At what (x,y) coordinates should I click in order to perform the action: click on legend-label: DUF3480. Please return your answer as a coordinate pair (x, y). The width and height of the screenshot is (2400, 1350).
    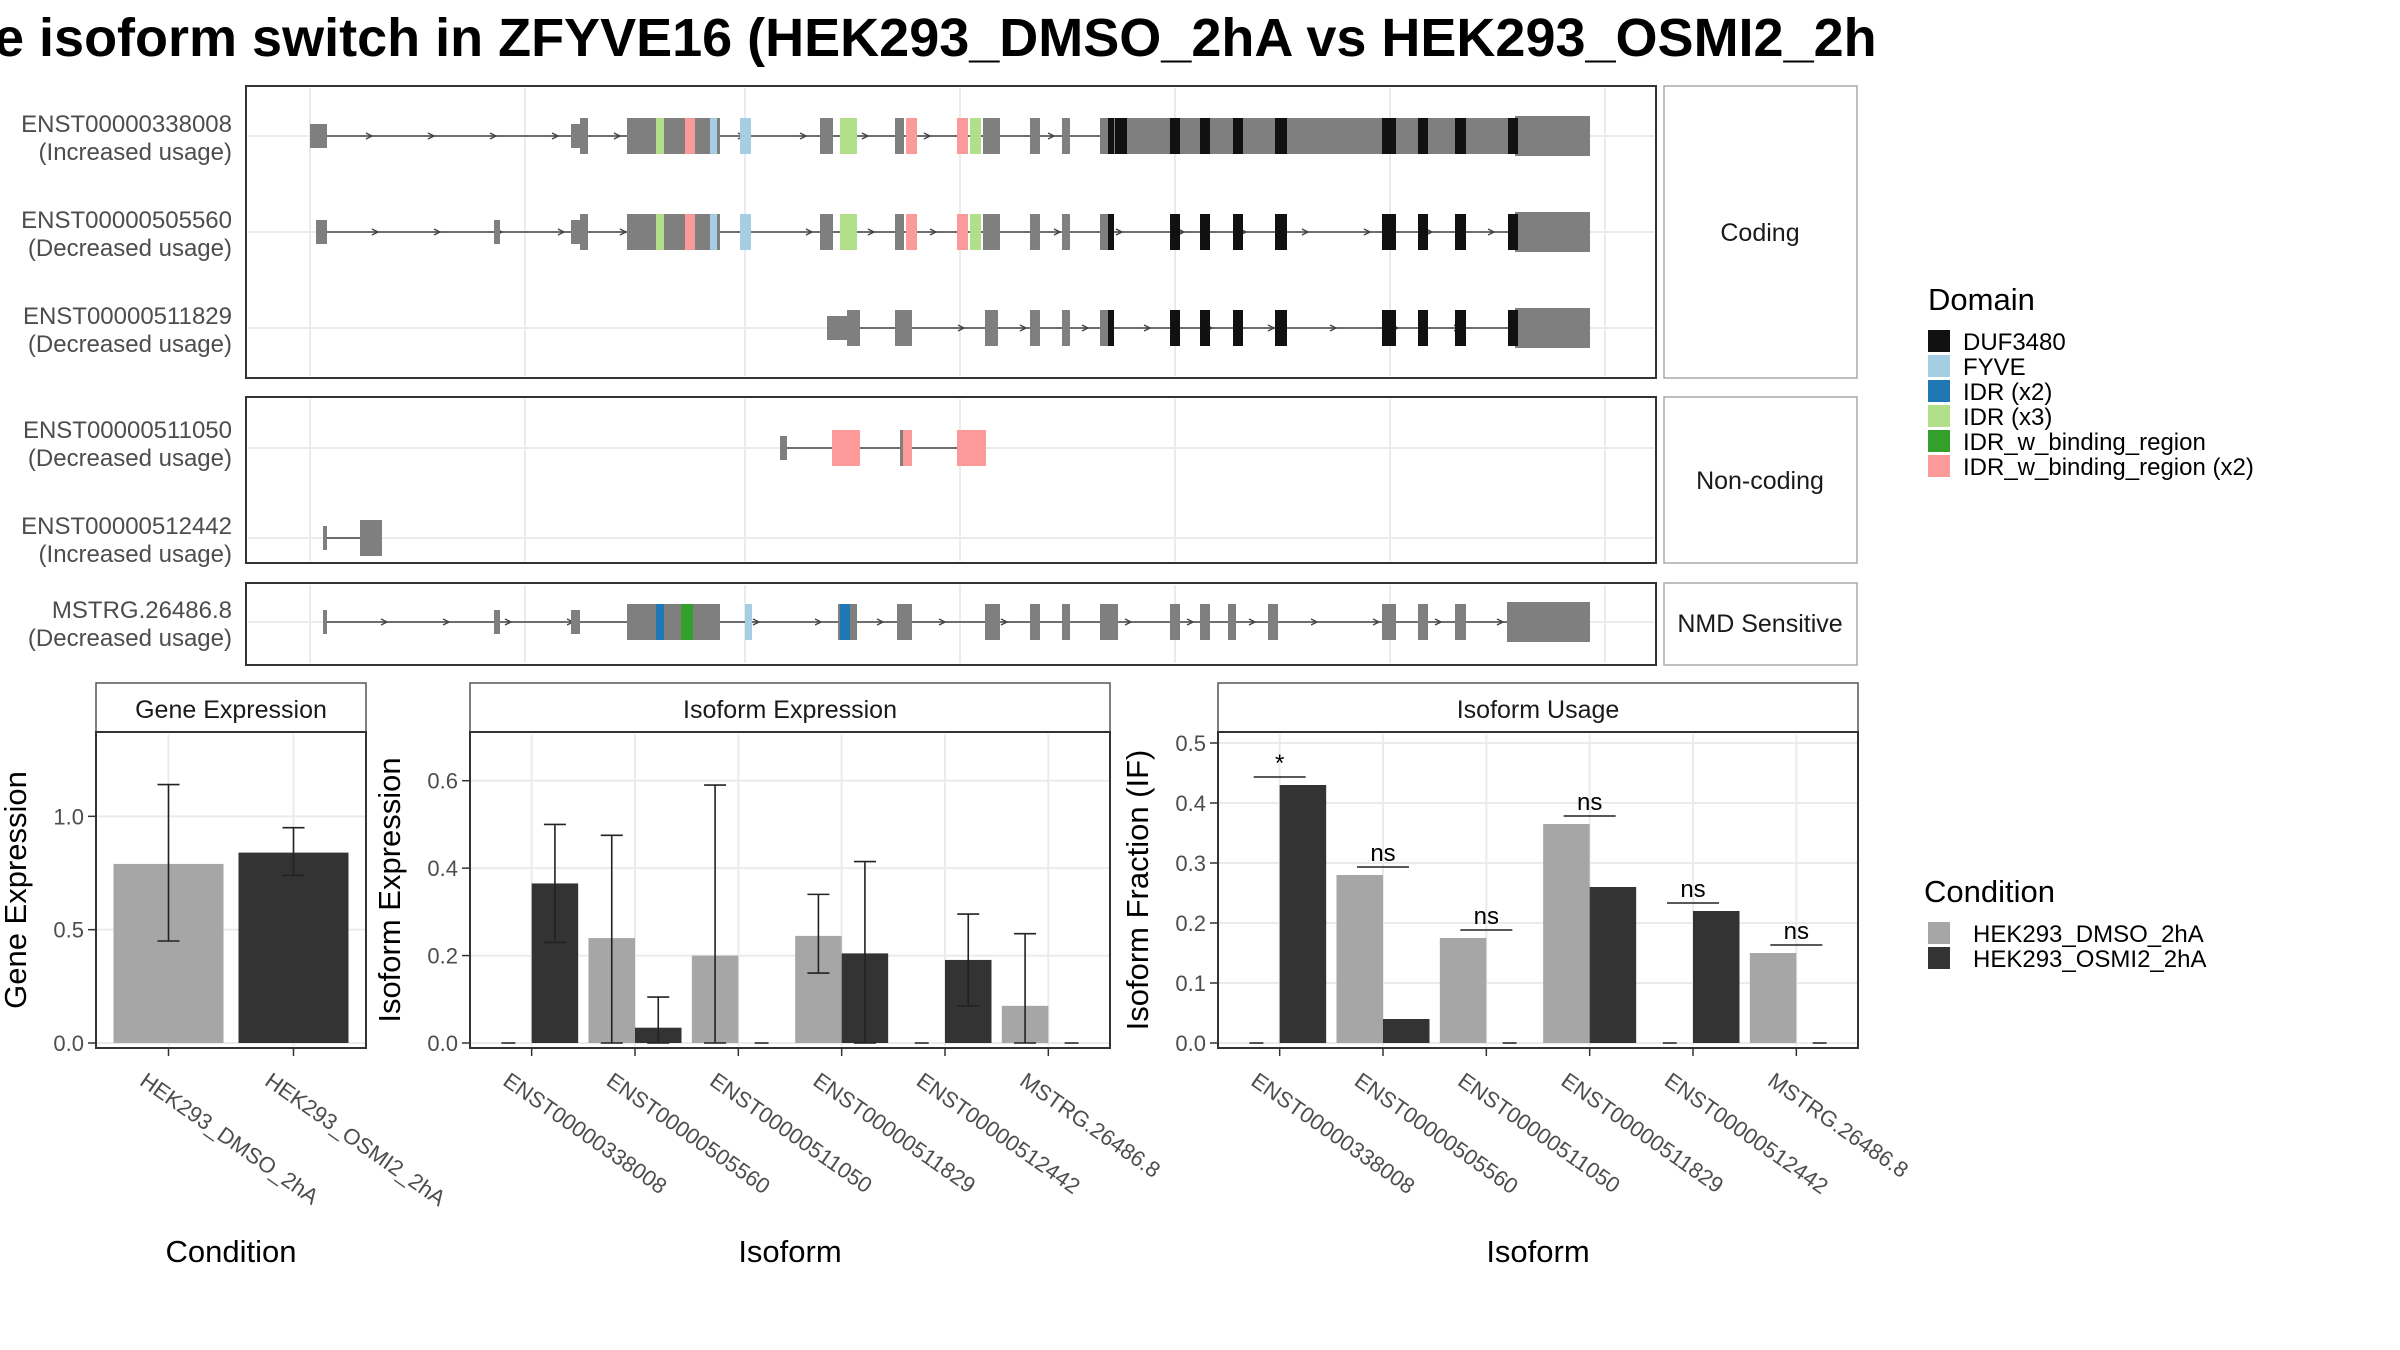
    Looking at the image, I should click on (2014, 342).